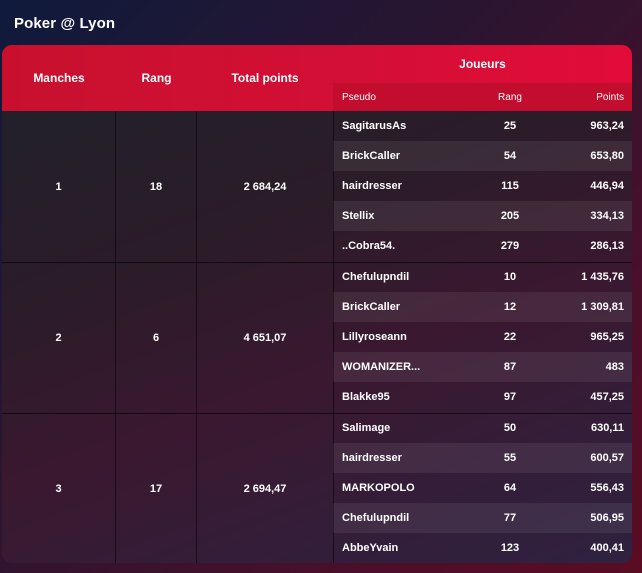  Describe the element at coordinates (602, 307) in the screenshot. I see `player-points: 1 309,81` at that location.